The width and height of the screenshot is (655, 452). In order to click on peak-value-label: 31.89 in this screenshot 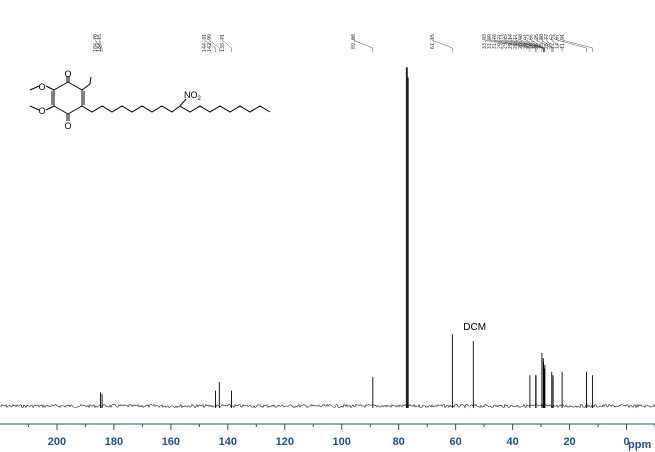, I will do `click(490, 41)`.